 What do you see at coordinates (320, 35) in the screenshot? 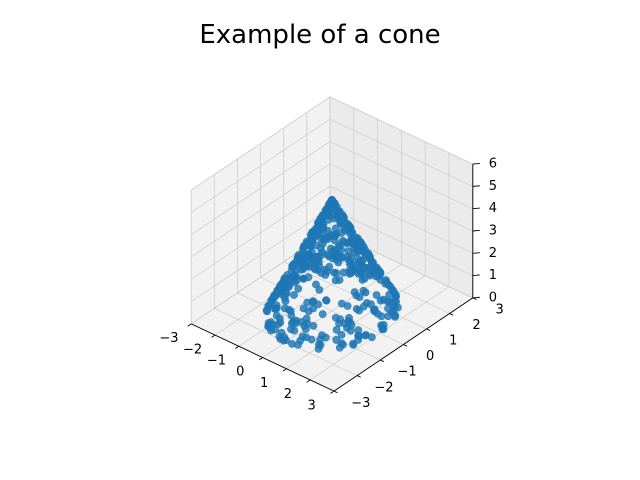
I see `chart-title: Example of a cone` at bounding box center [320, 35].